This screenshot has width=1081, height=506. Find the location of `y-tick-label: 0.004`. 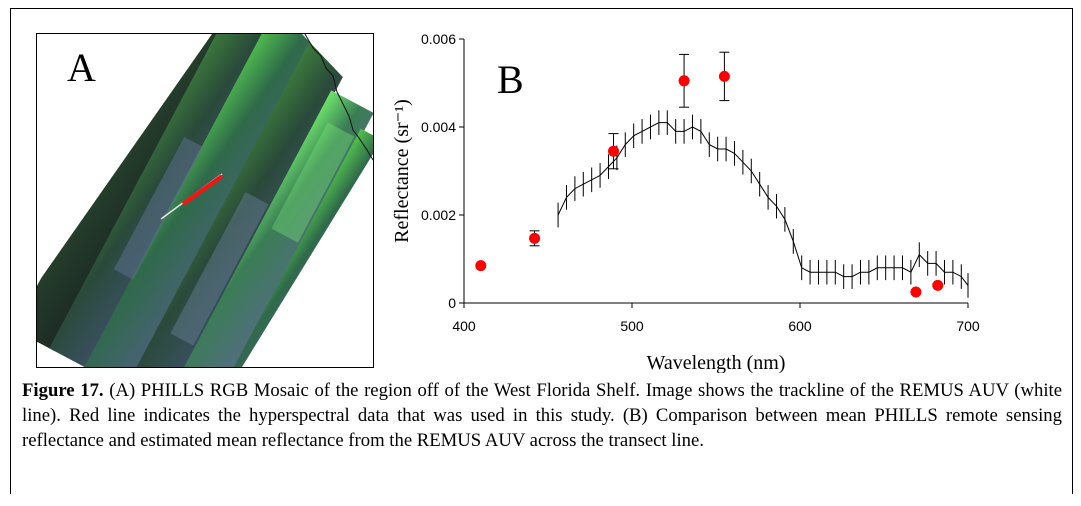

y-tick-label: 0.004 is located at coordinates (438, 127).